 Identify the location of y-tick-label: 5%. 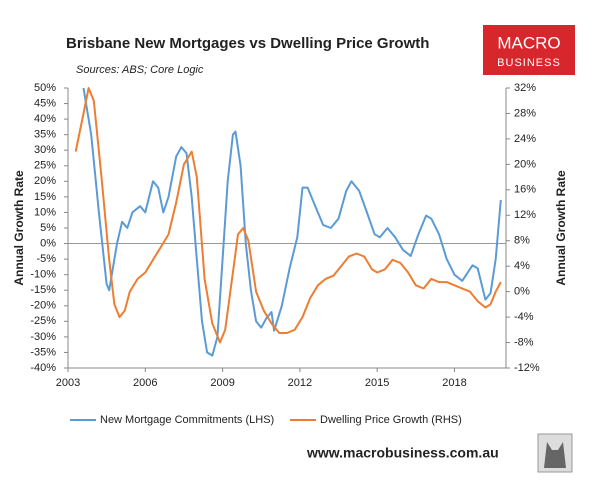
(48, 228).